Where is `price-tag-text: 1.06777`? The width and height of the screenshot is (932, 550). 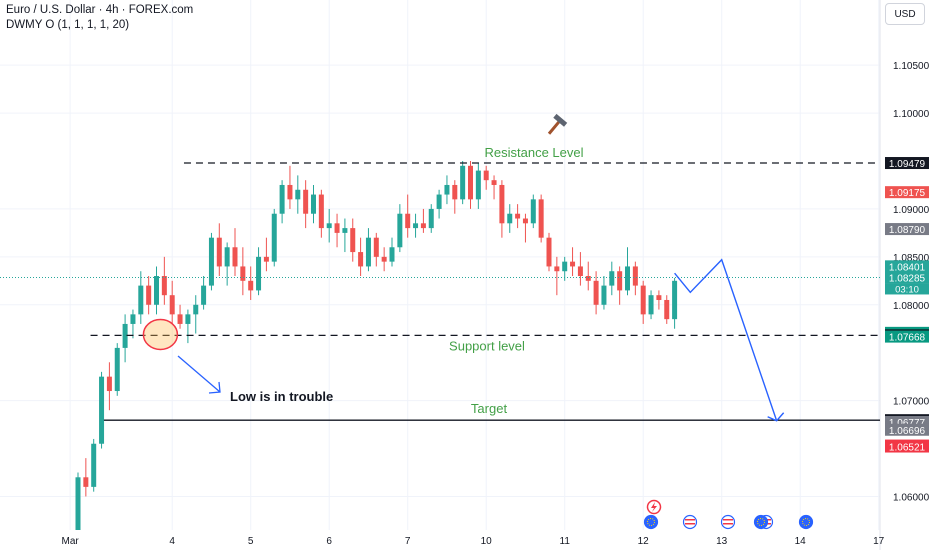
price-tag-text: 1.06777 is located at coordinates (907, 423).